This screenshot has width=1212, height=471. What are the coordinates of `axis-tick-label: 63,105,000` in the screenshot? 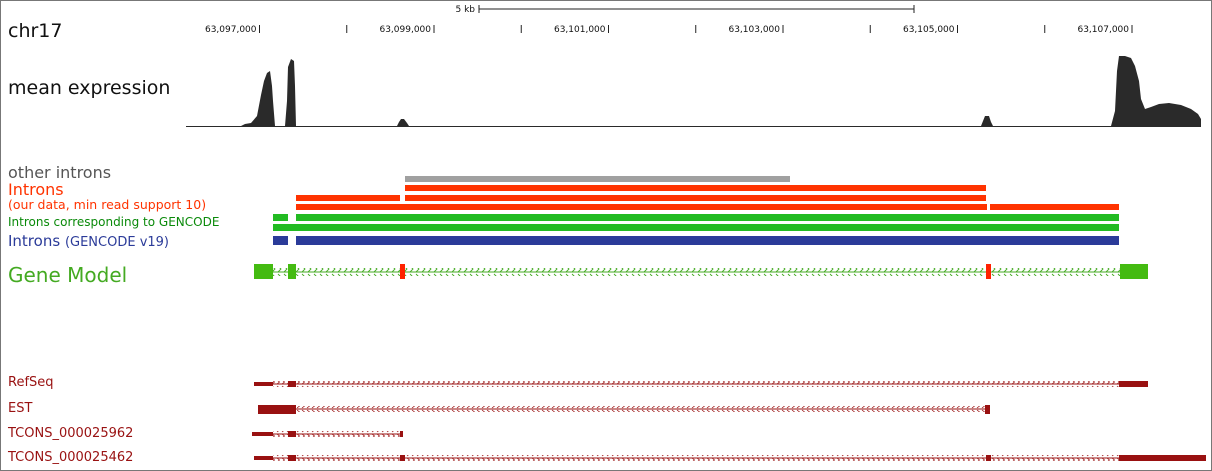 It's located at (929, 30).